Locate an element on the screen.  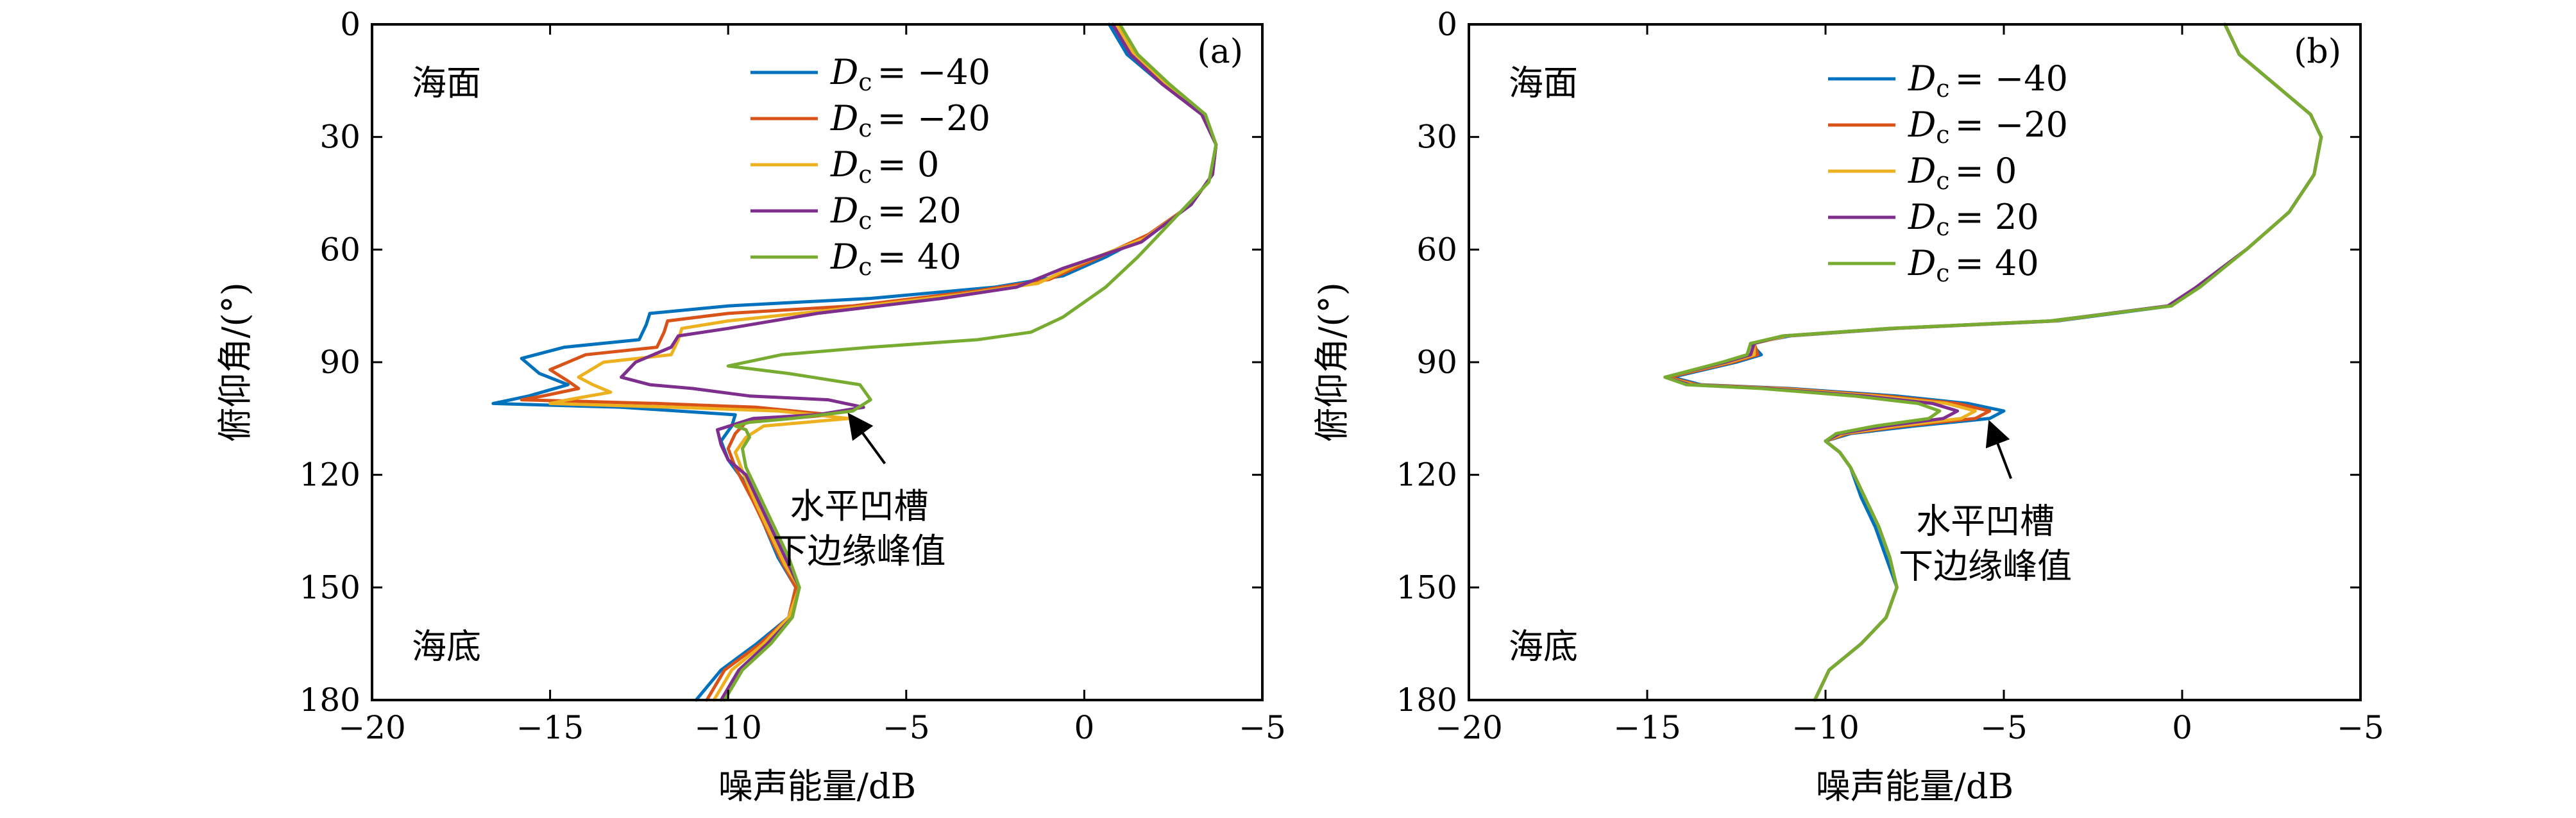
panel-label: (a) is located at coordinates (1220, 52).